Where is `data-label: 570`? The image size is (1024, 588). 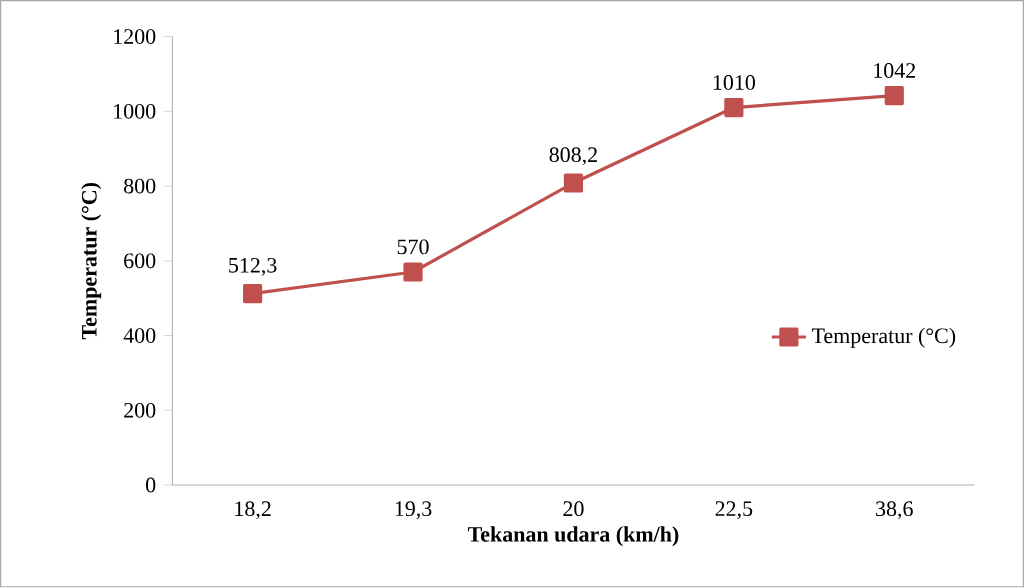 data-label: 570 is located at coordinates (413, 247).